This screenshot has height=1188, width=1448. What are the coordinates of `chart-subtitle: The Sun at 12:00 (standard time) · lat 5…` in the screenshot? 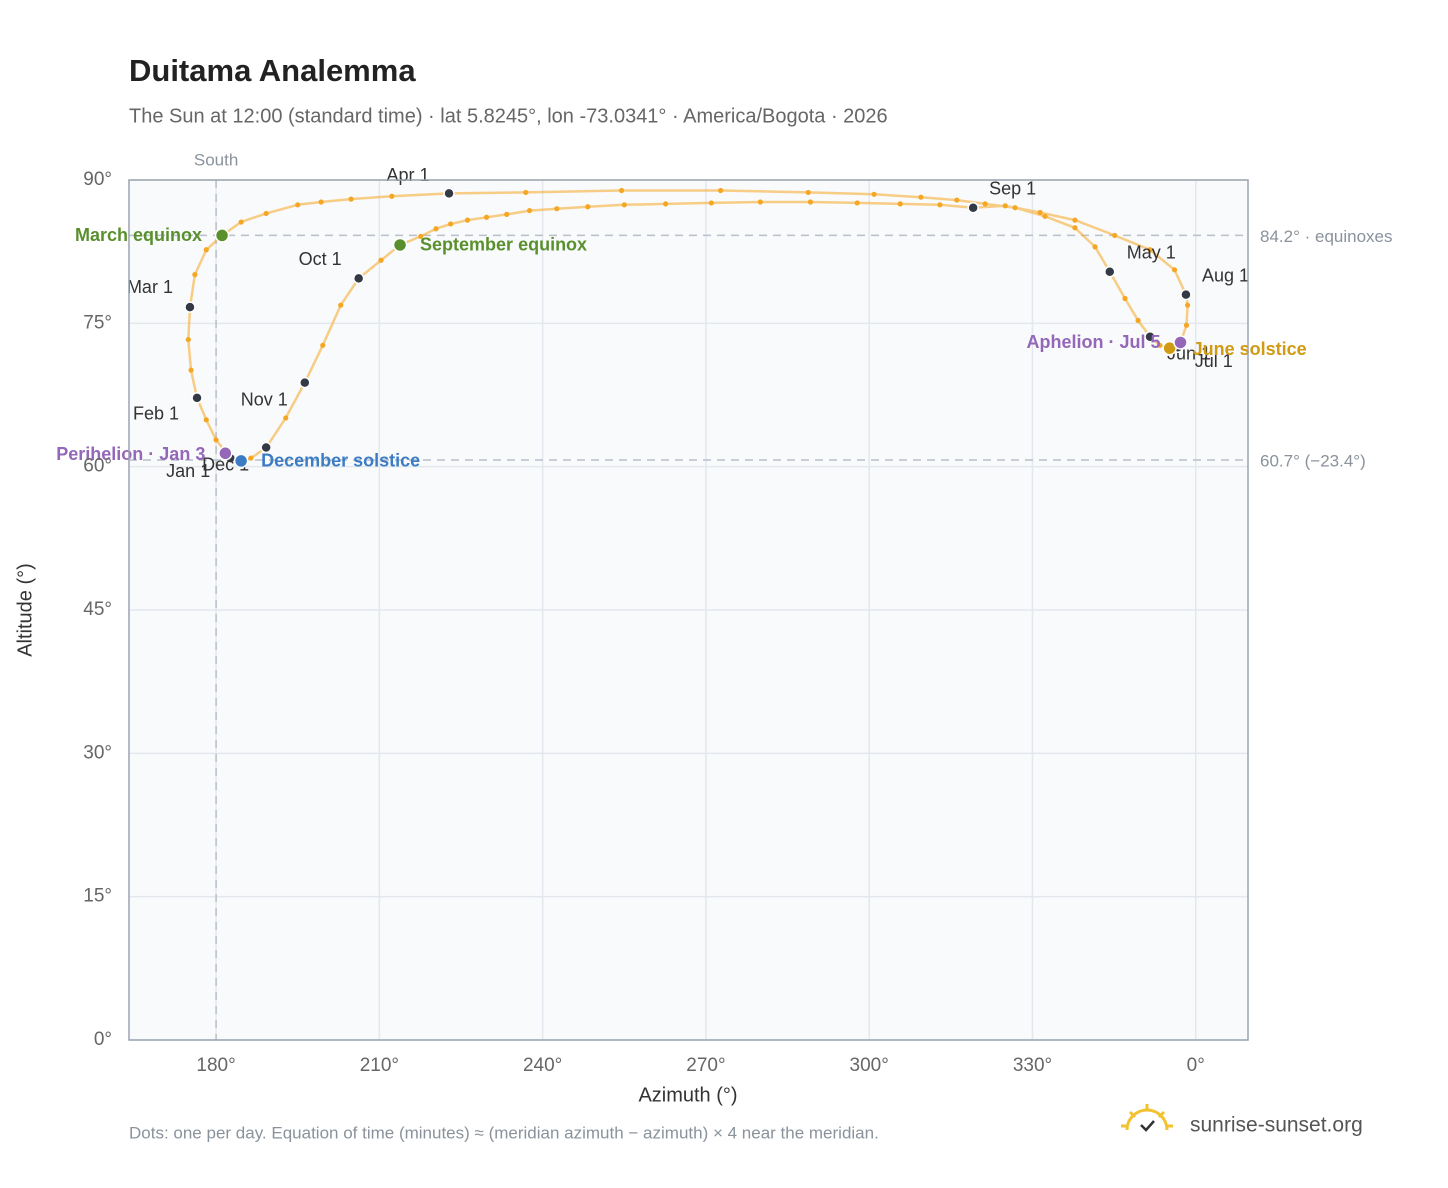 It's located at (508, 116).